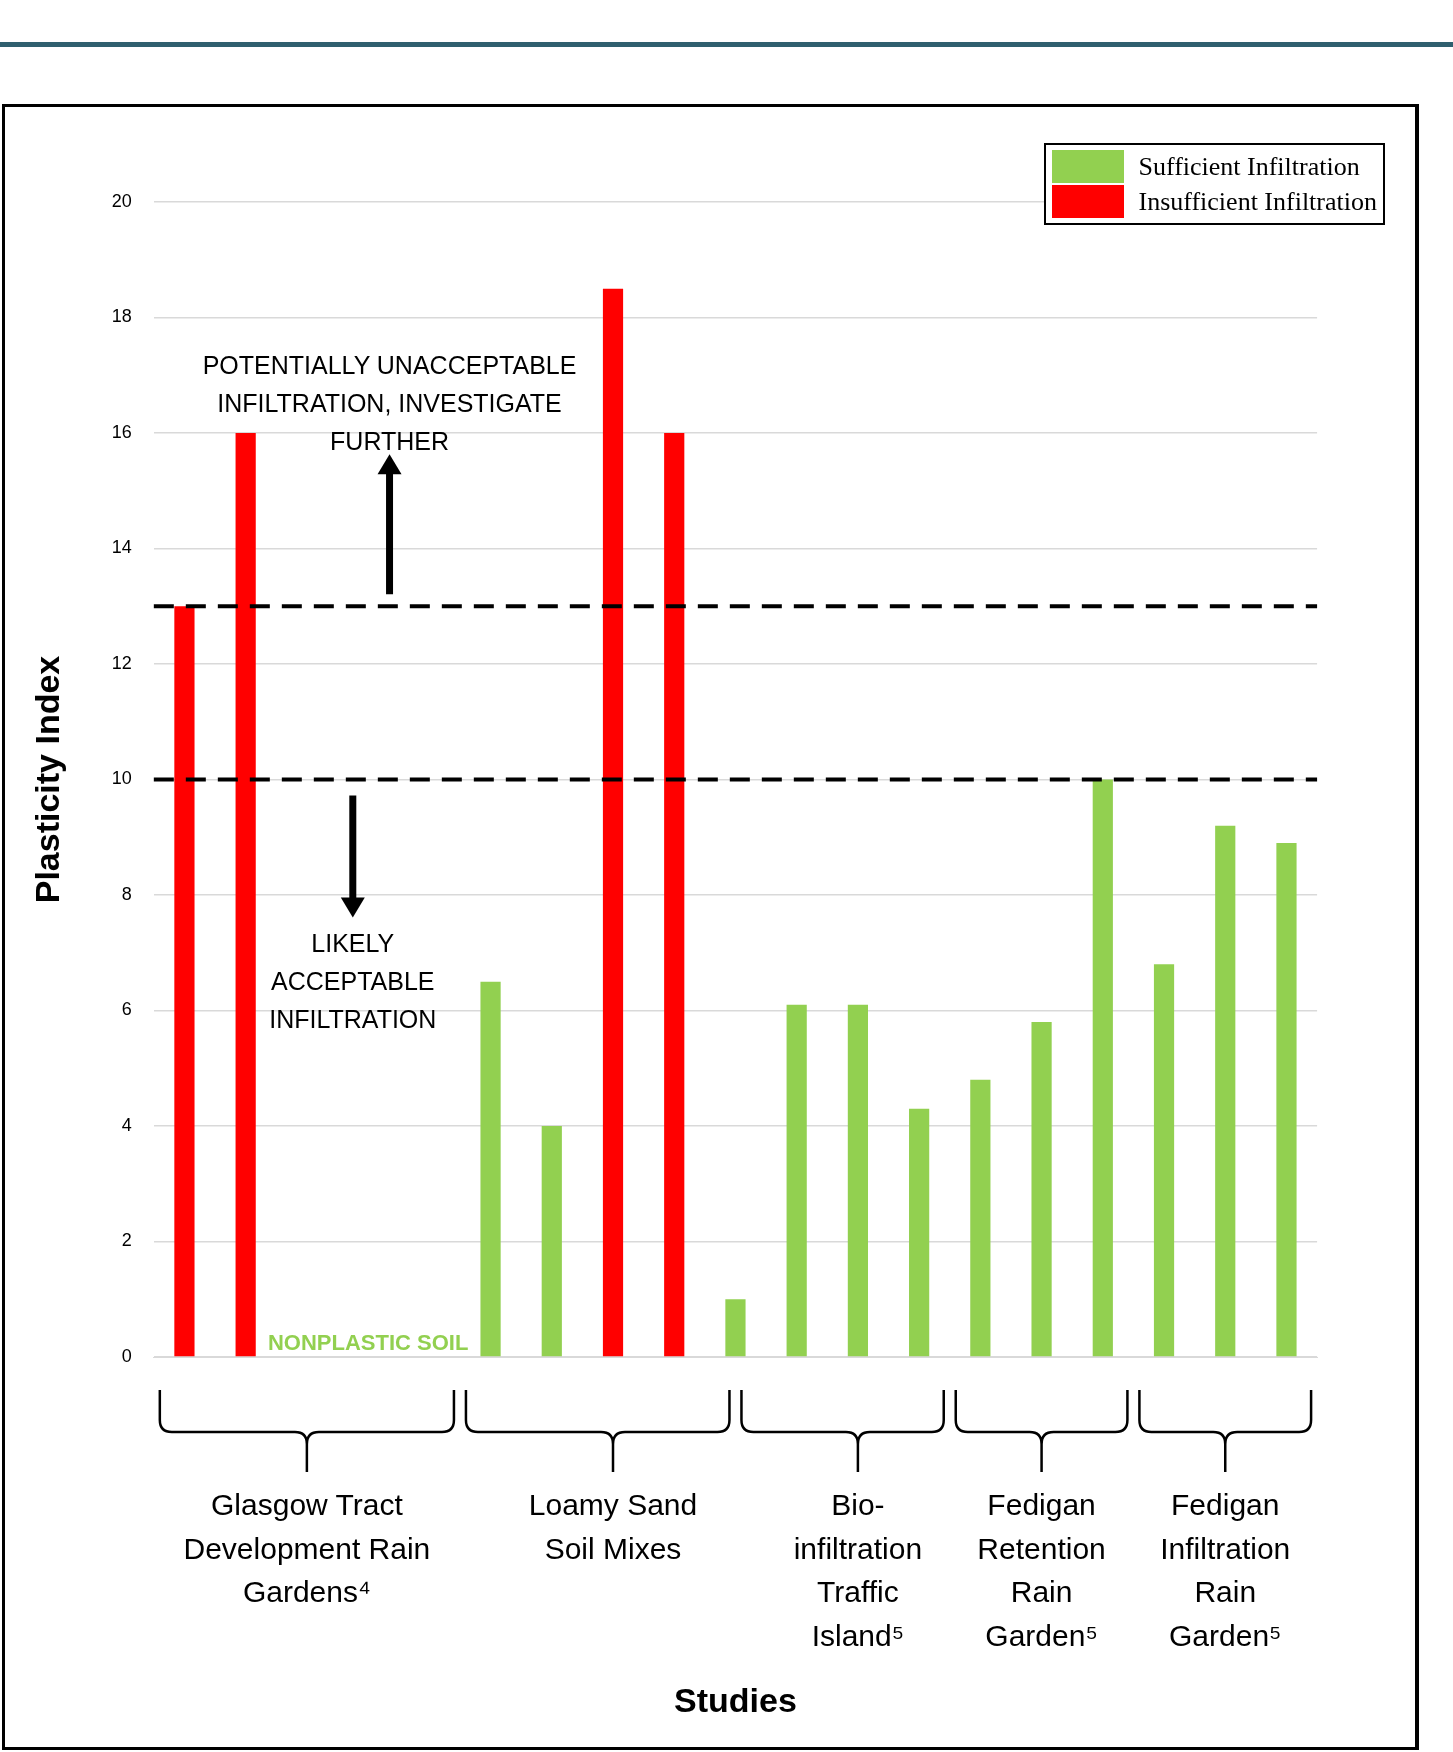 This screenshot has height=1752, width=1453. Describe the element at coordinates (121, 778) in the screenshot. I see `y-tick-label: 10` at that location.